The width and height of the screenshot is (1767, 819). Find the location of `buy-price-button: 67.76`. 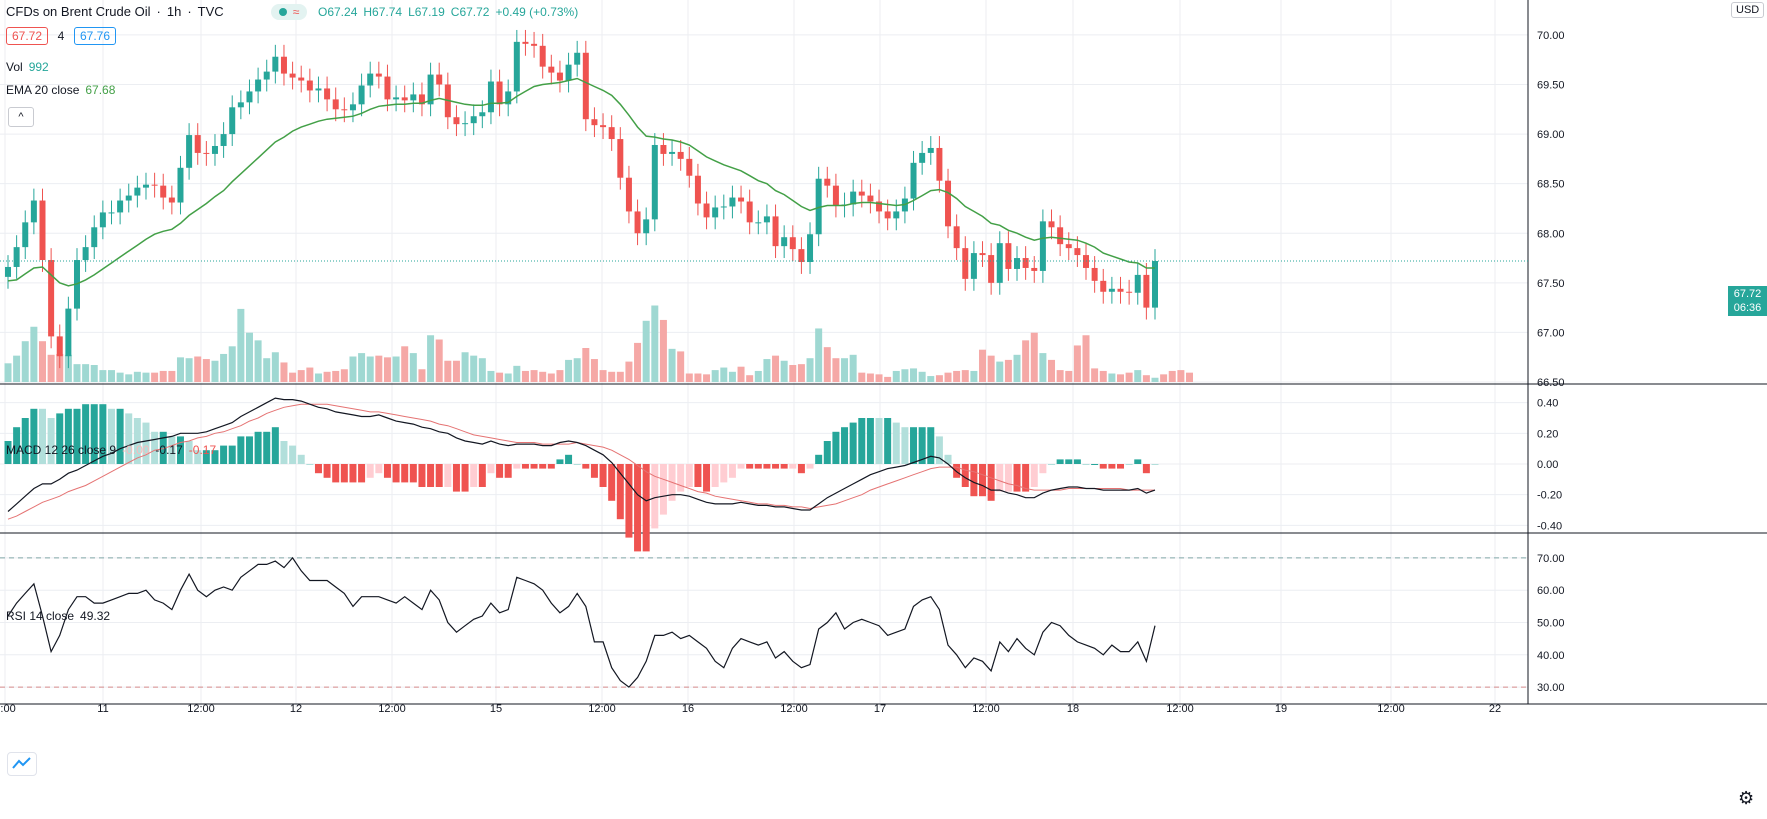

buy-price-button: 67.76 is located at coordinates (94, 36).